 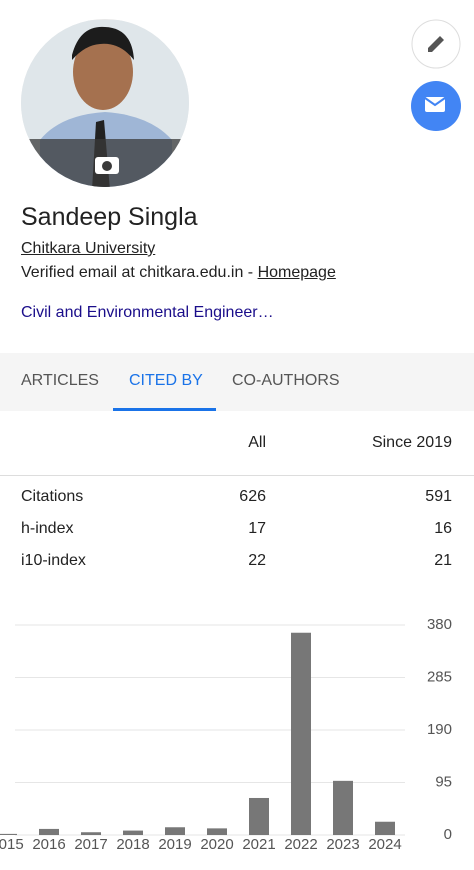 I want to click on y-tick-label: 95, so click(x=443, y=781).